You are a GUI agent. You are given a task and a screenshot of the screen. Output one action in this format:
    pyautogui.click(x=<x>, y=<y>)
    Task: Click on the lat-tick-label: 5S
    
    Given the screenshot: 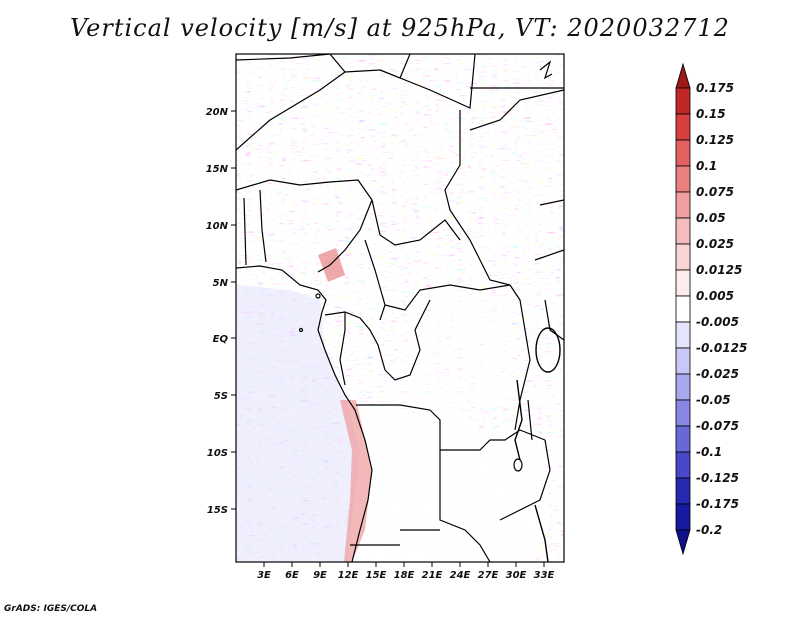 What is the action you would take?
    pyautogui.click(x=221, y=396)
    